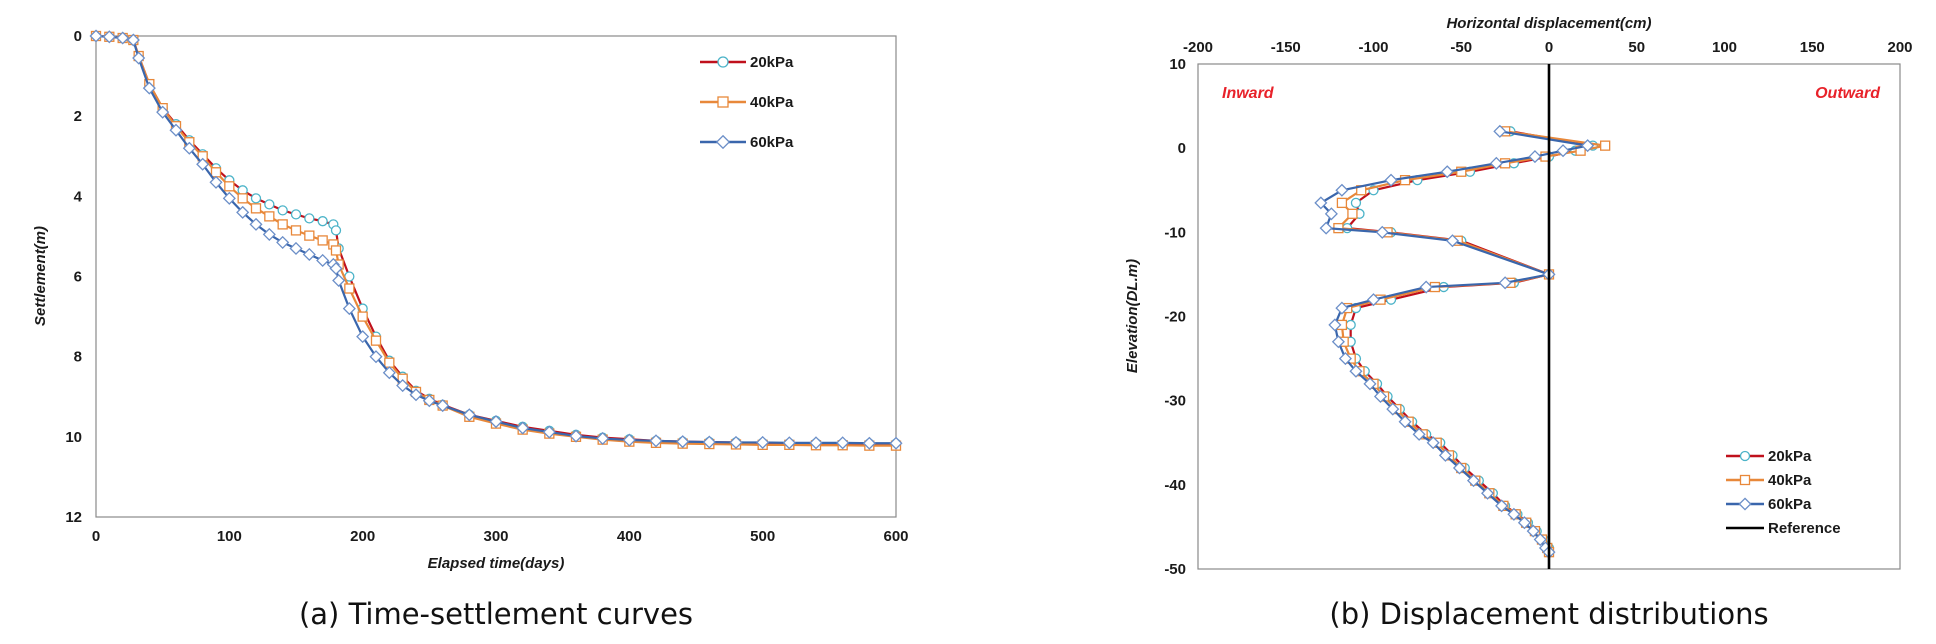 The image size is (1936, 644). I want to click on y-tick-label: 0, so click(1182, 148).